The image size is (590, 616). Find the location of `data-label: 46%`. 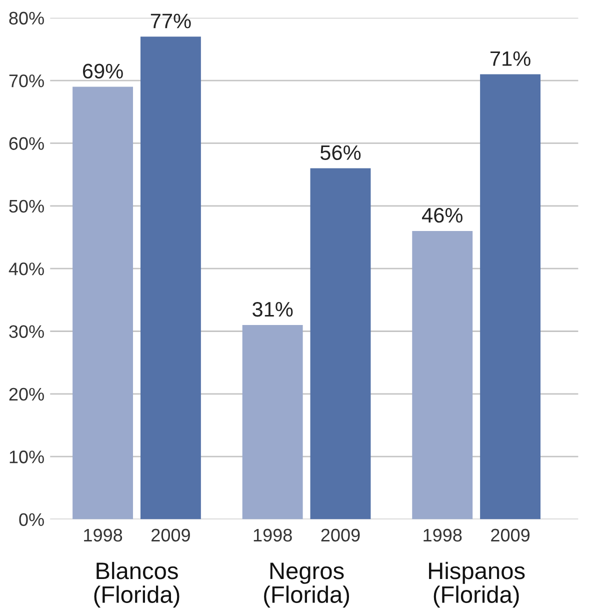

data-label: 46% is located at coordinates (442, 215).